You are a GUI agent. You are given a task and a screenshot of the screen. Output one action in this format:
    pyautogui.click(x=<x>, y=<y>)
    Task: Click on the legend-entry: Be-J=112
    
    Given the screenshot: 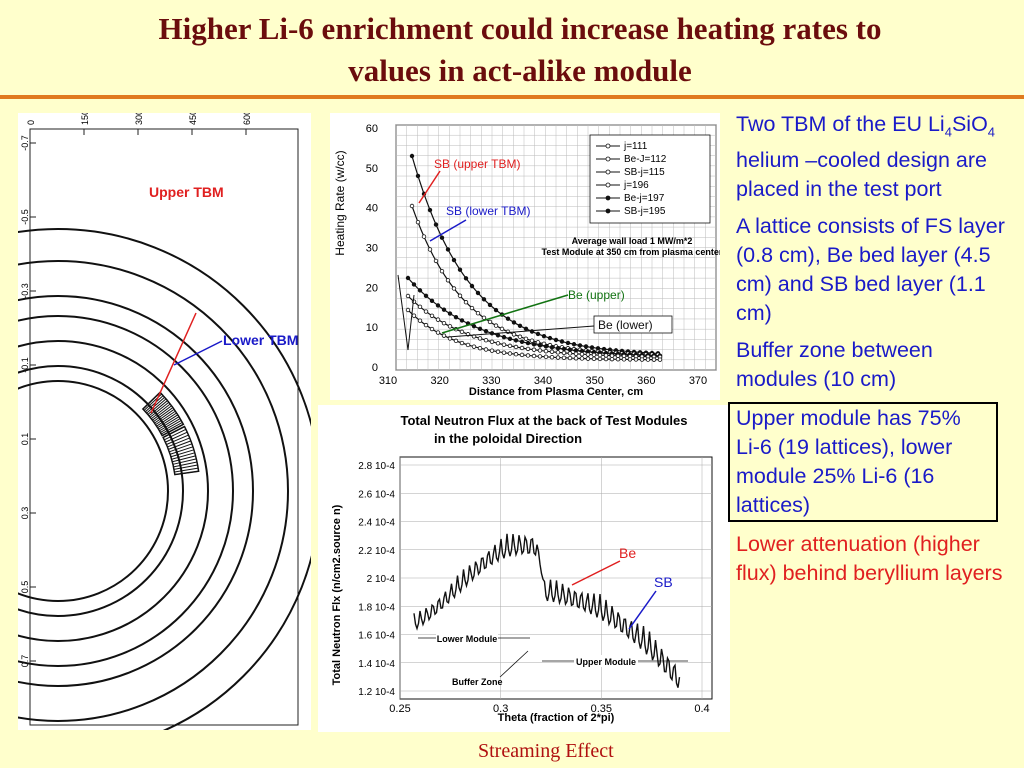 What is the action you would take?
    pyautogui.click(x=645, y=159)
    